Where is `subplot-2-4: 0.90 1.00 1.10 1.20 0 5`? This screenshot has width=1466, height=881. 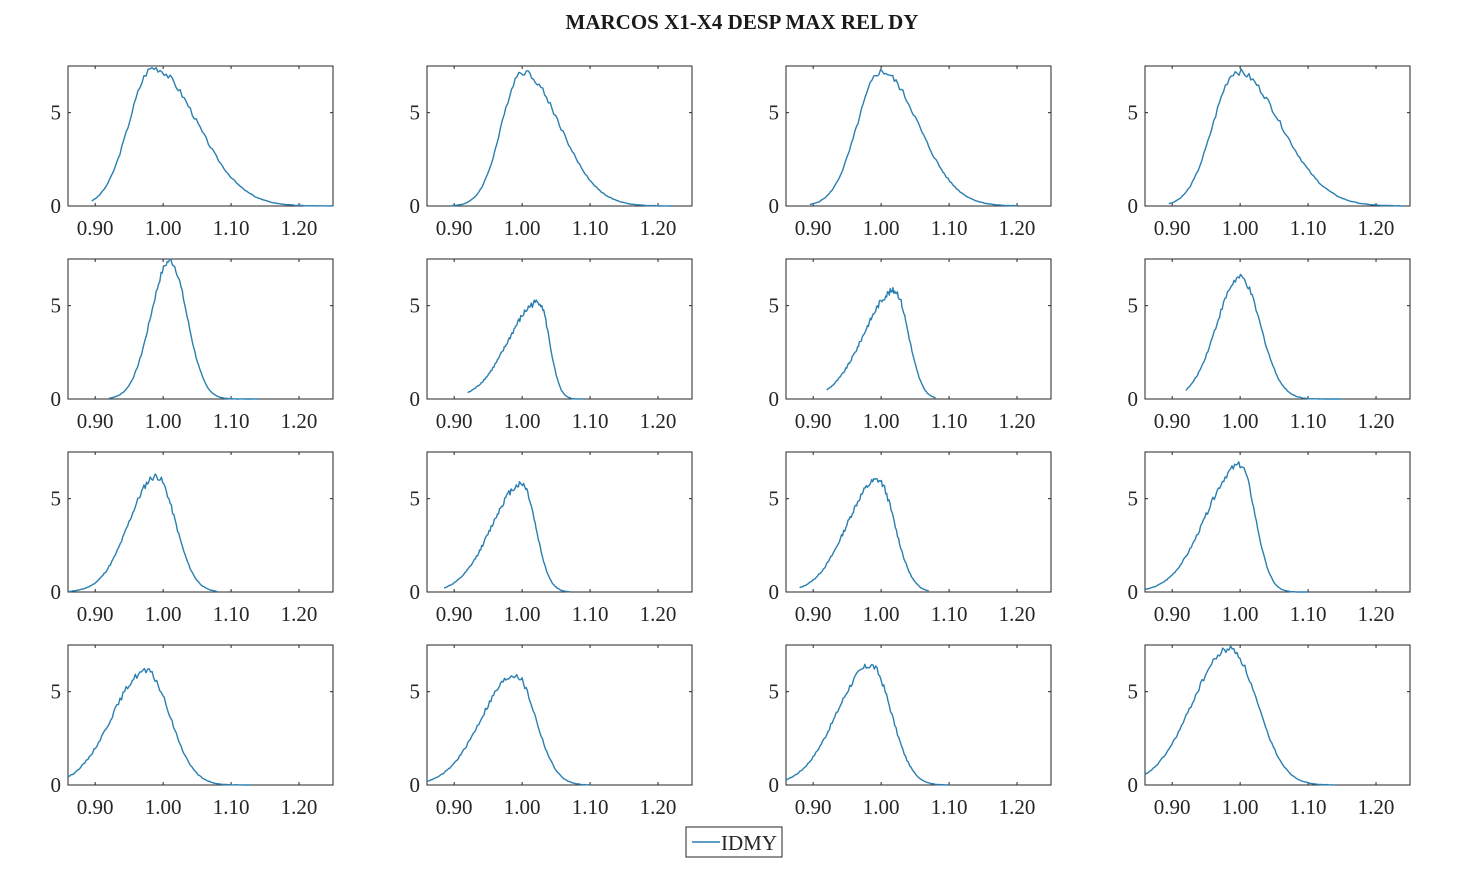
subplot-2-4: 0.90 1.00 1.10 1.20 0 5 is located at coordinates (1269, 345).